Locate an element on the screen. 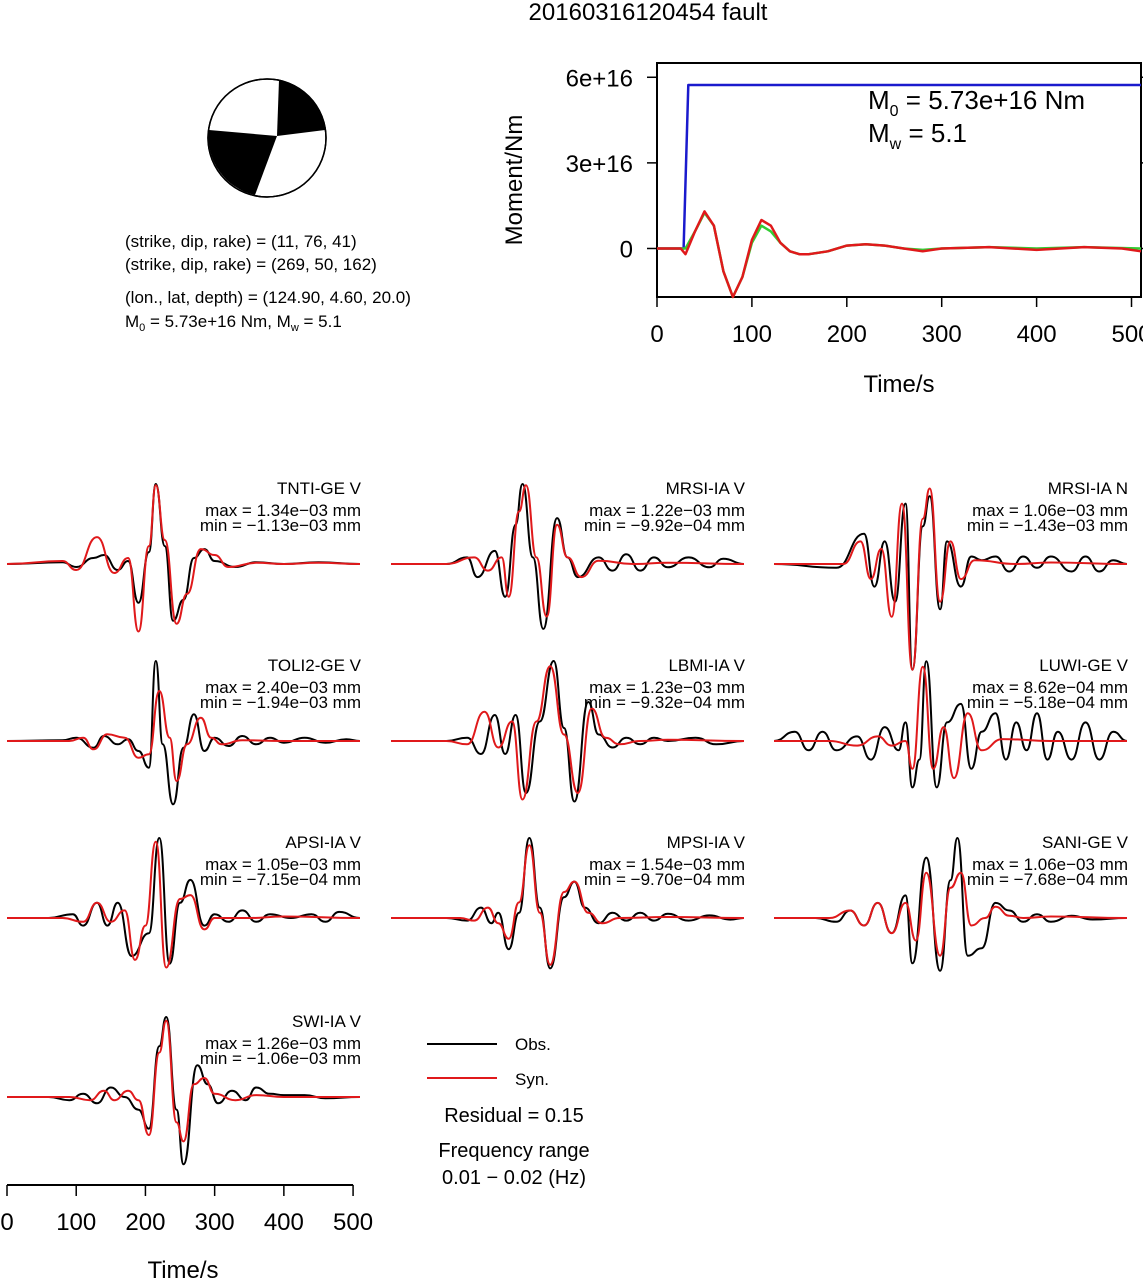 The height and width of the screenshot is (1281, 1143). nodal-plane-1: (strike, dip, rake) = (11, 76, 41) is located at coordinates (241, 241).